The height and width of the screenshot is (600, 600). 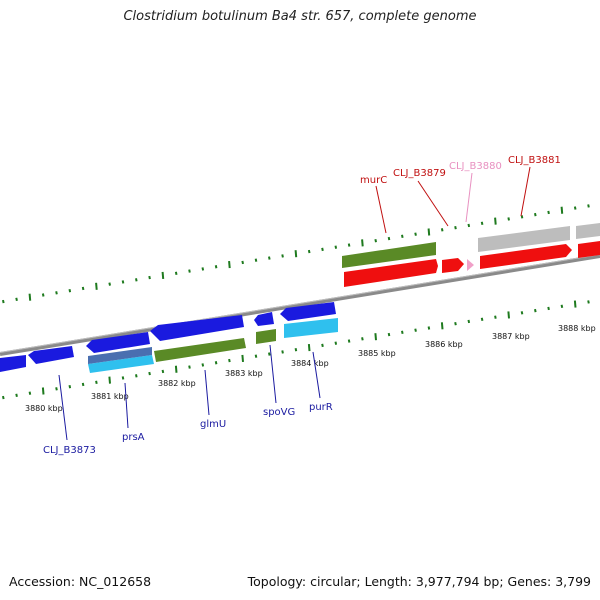 What do you see at coordinates (453, 265) in the screenshot?
I see `gene-clj-b3879` at bounding box center [453, 265].